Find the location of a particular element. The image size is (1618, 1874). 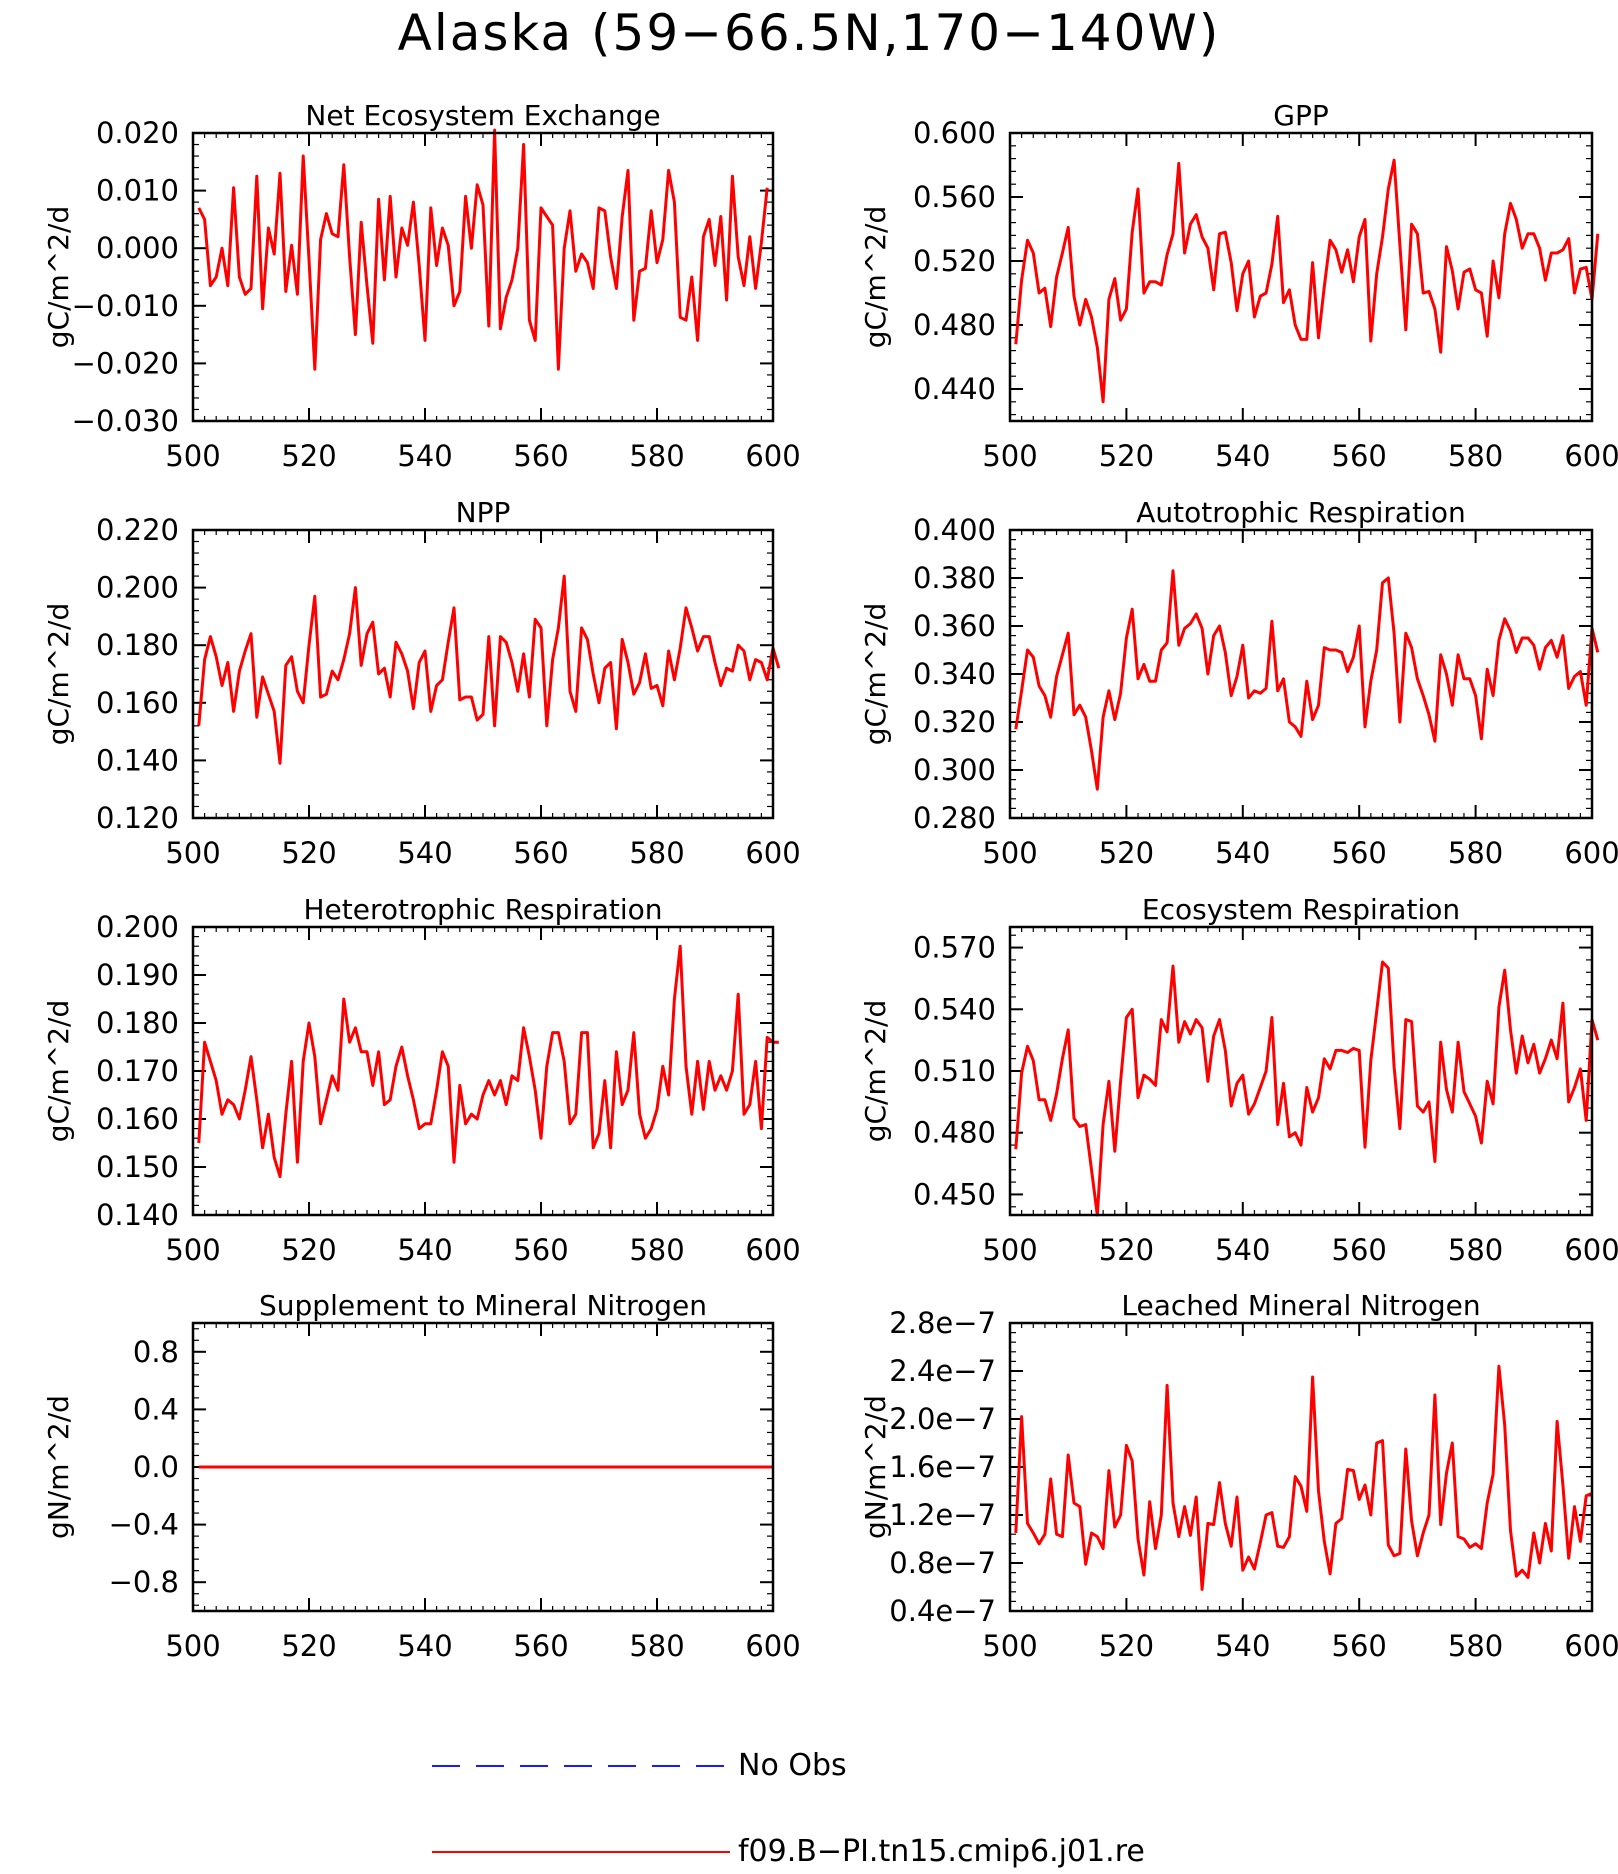

y-tick-label: −0.4 is located at coordinates (144, 1525).